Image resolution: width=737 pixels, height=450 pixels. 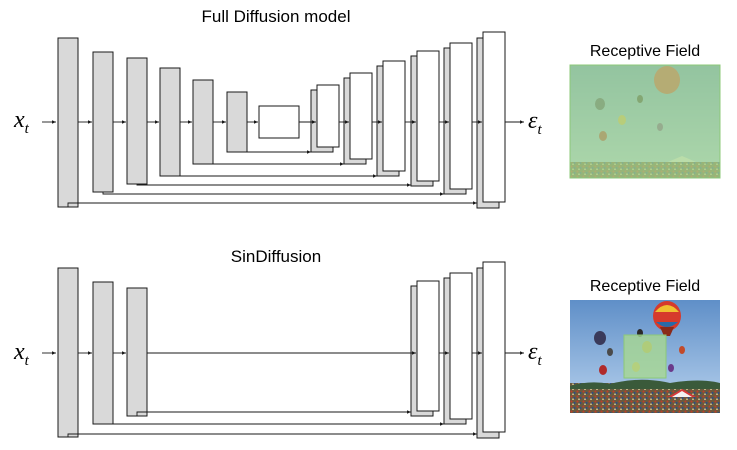 I want to click on receptive-field-overlay-full, so click(x=645, y=121).